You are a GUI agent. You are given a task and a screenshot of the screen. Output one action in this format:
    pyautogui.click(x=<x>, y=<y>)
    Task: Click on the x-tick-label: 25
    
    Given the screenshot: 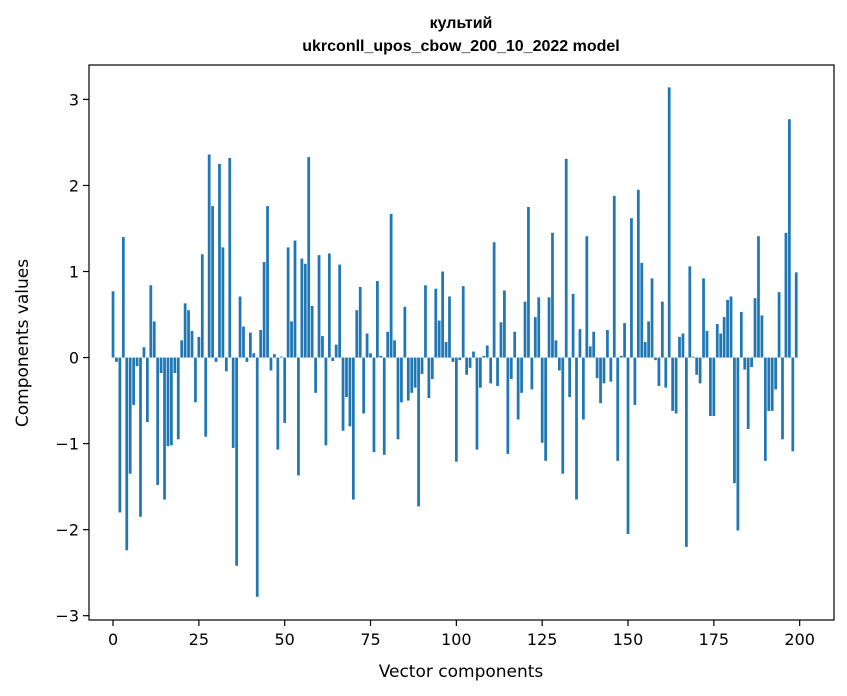 What is the action you would take?
    pyautogui.click(x=199, y=639)
    